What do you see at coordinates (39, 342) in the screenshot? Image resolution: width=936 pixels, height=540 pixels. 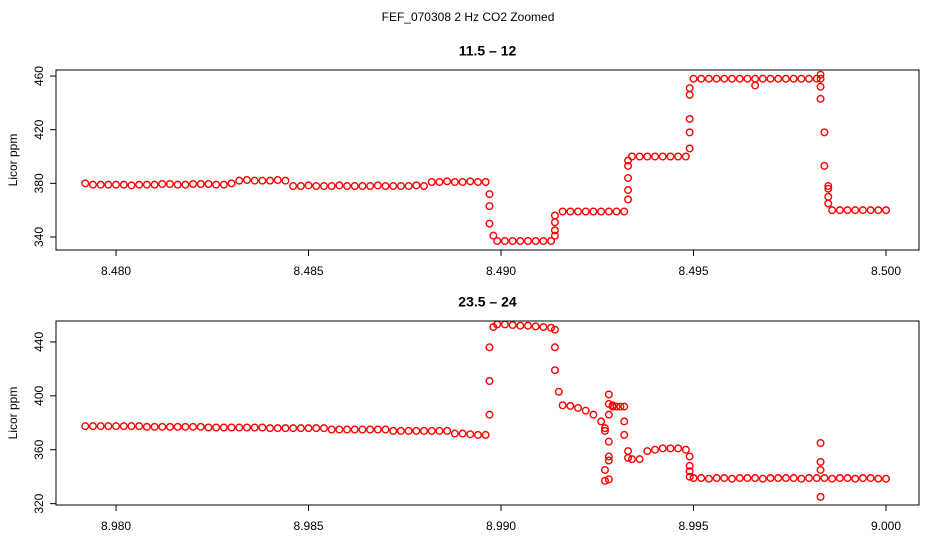 I see `y-tick-label: 440` at bounding box center [39, 342].